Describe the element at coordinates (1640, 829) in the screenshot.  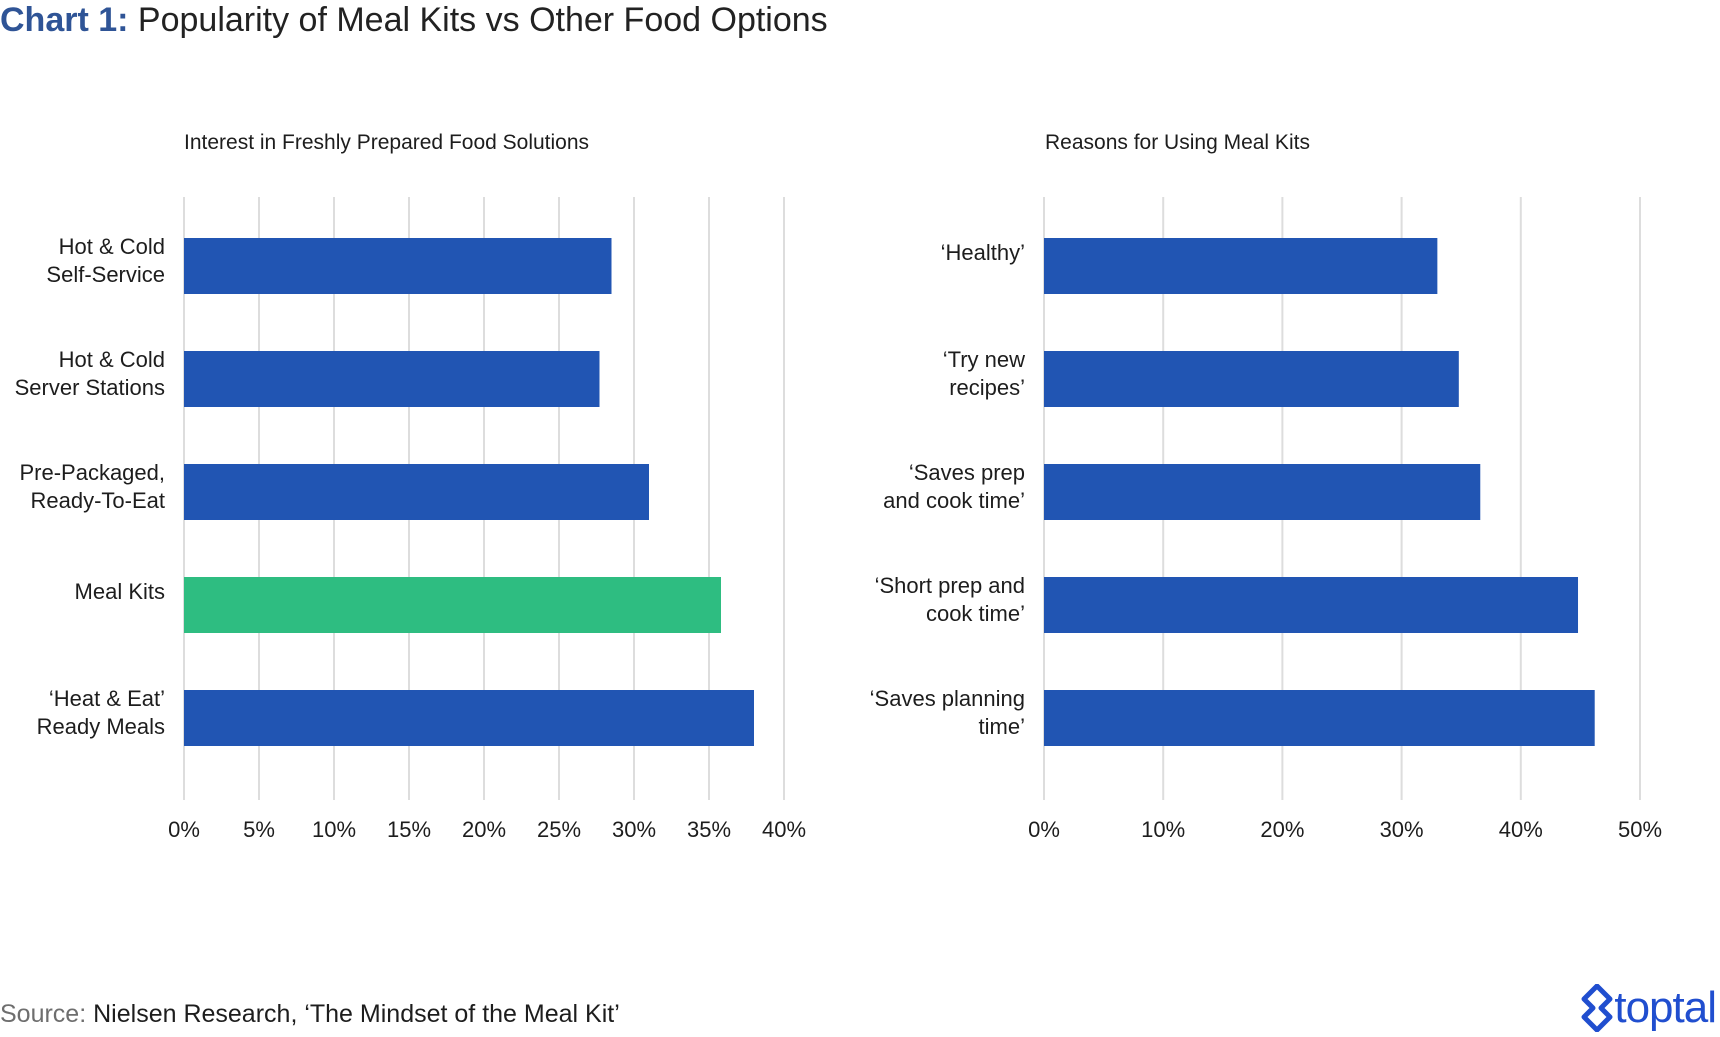
I see `right-chart-tick-label: 50%` at that location.